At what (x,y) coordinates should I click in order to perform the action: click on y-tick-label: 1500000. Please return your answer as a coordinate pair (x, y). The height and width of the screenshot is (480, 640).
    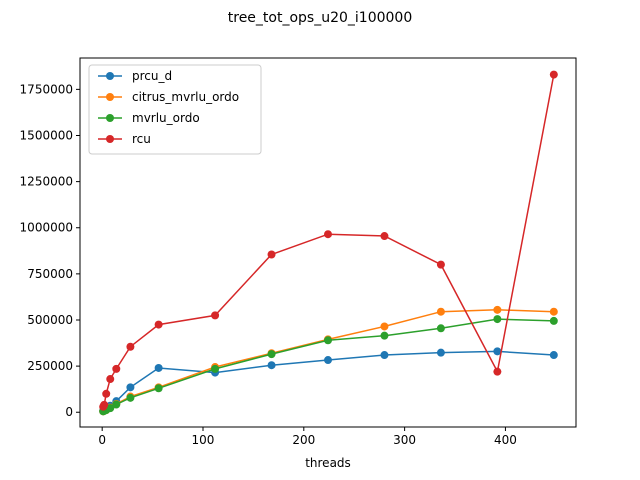
    Looking at the image, I should click on (46, 135).